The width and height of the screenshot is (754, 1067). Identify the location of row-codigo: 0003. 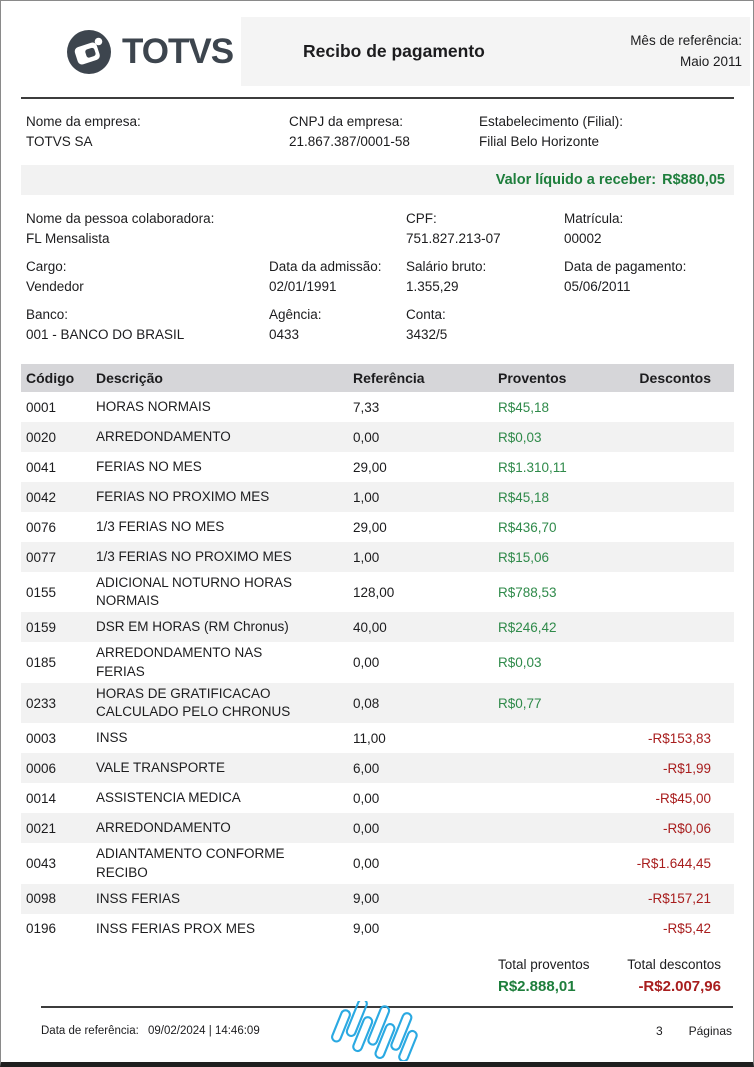
(41, 738).